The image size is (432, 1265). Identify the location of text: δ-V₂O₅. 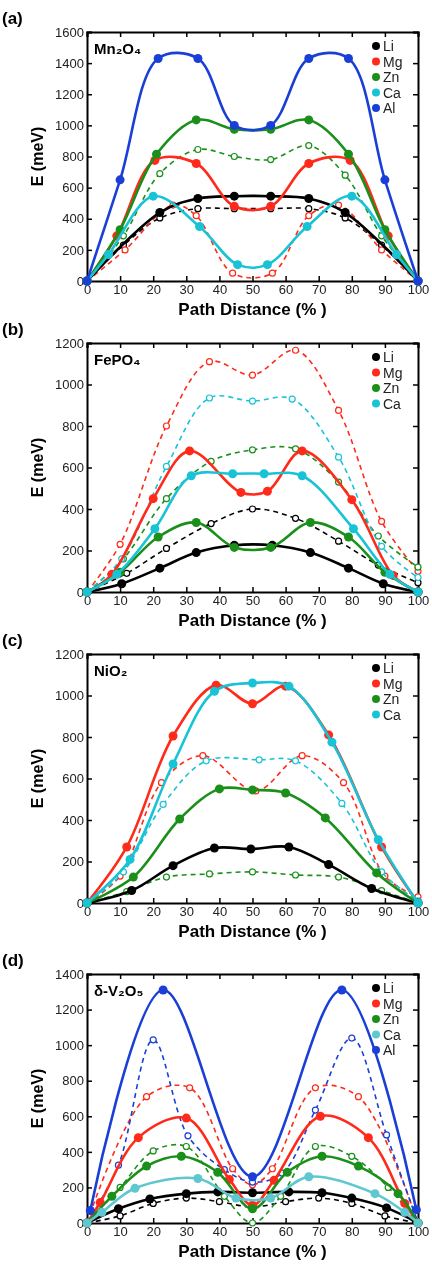
(119, 990).